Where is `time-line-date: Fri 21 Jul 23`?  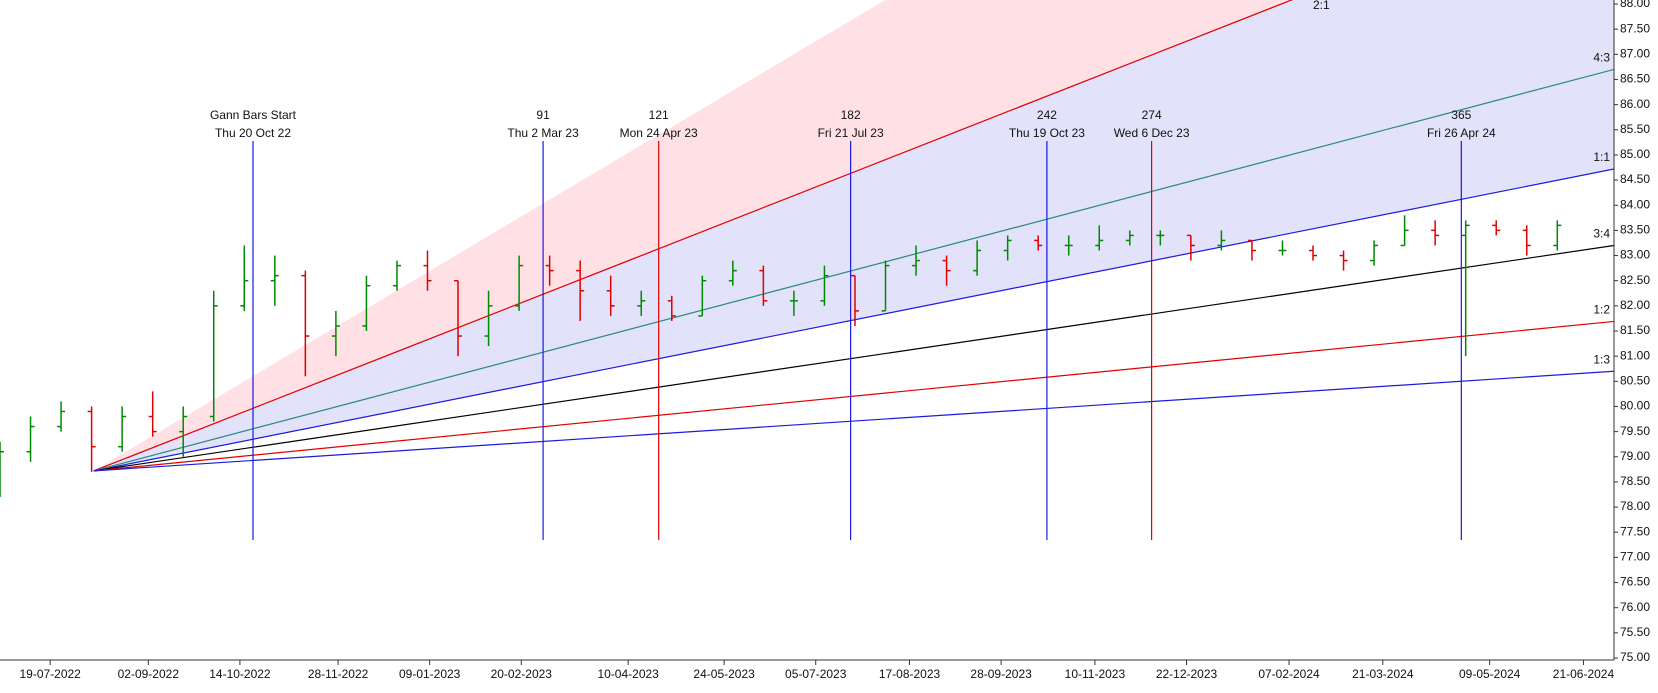 time-line-date: Fri 21 Jul 23 is located at coordinates (851, 133).